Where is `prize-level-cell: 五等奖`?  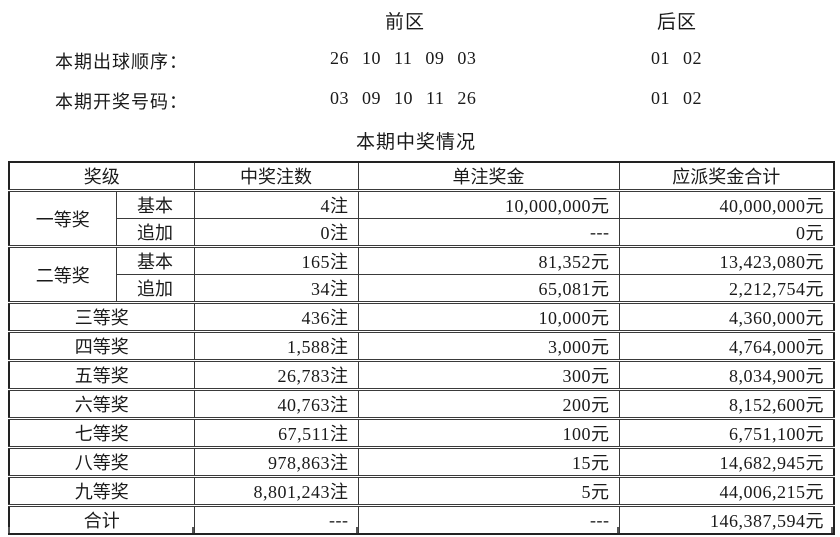
prize-level-cell: 五等奖 is located at coordinates (101, 374).